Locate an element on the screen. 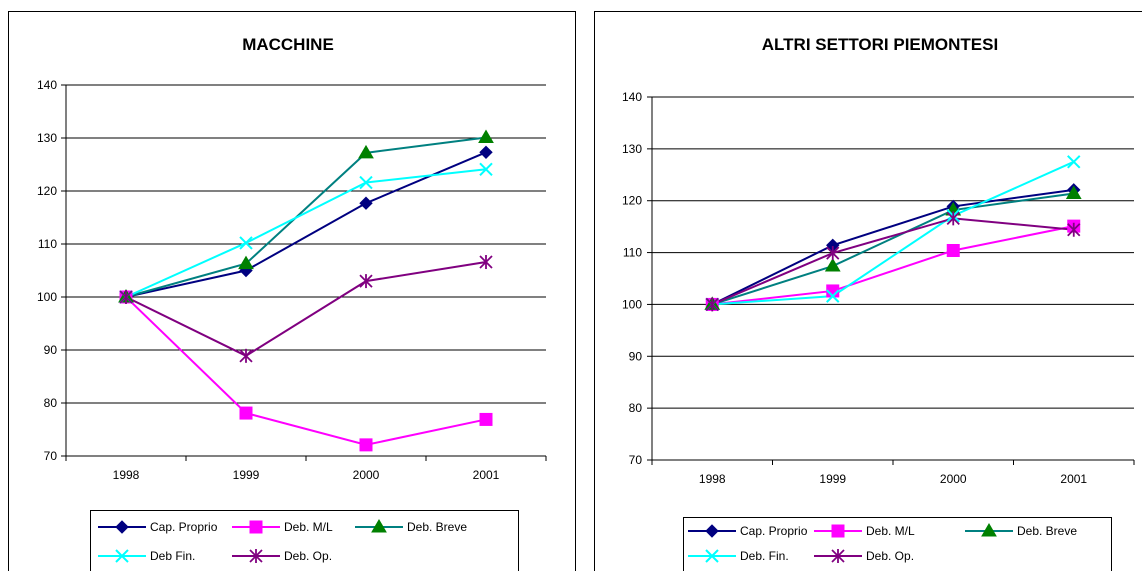 This screenshot has width=1142, height=571. y-tick-label: 80 is located at coordinates (51, 403).